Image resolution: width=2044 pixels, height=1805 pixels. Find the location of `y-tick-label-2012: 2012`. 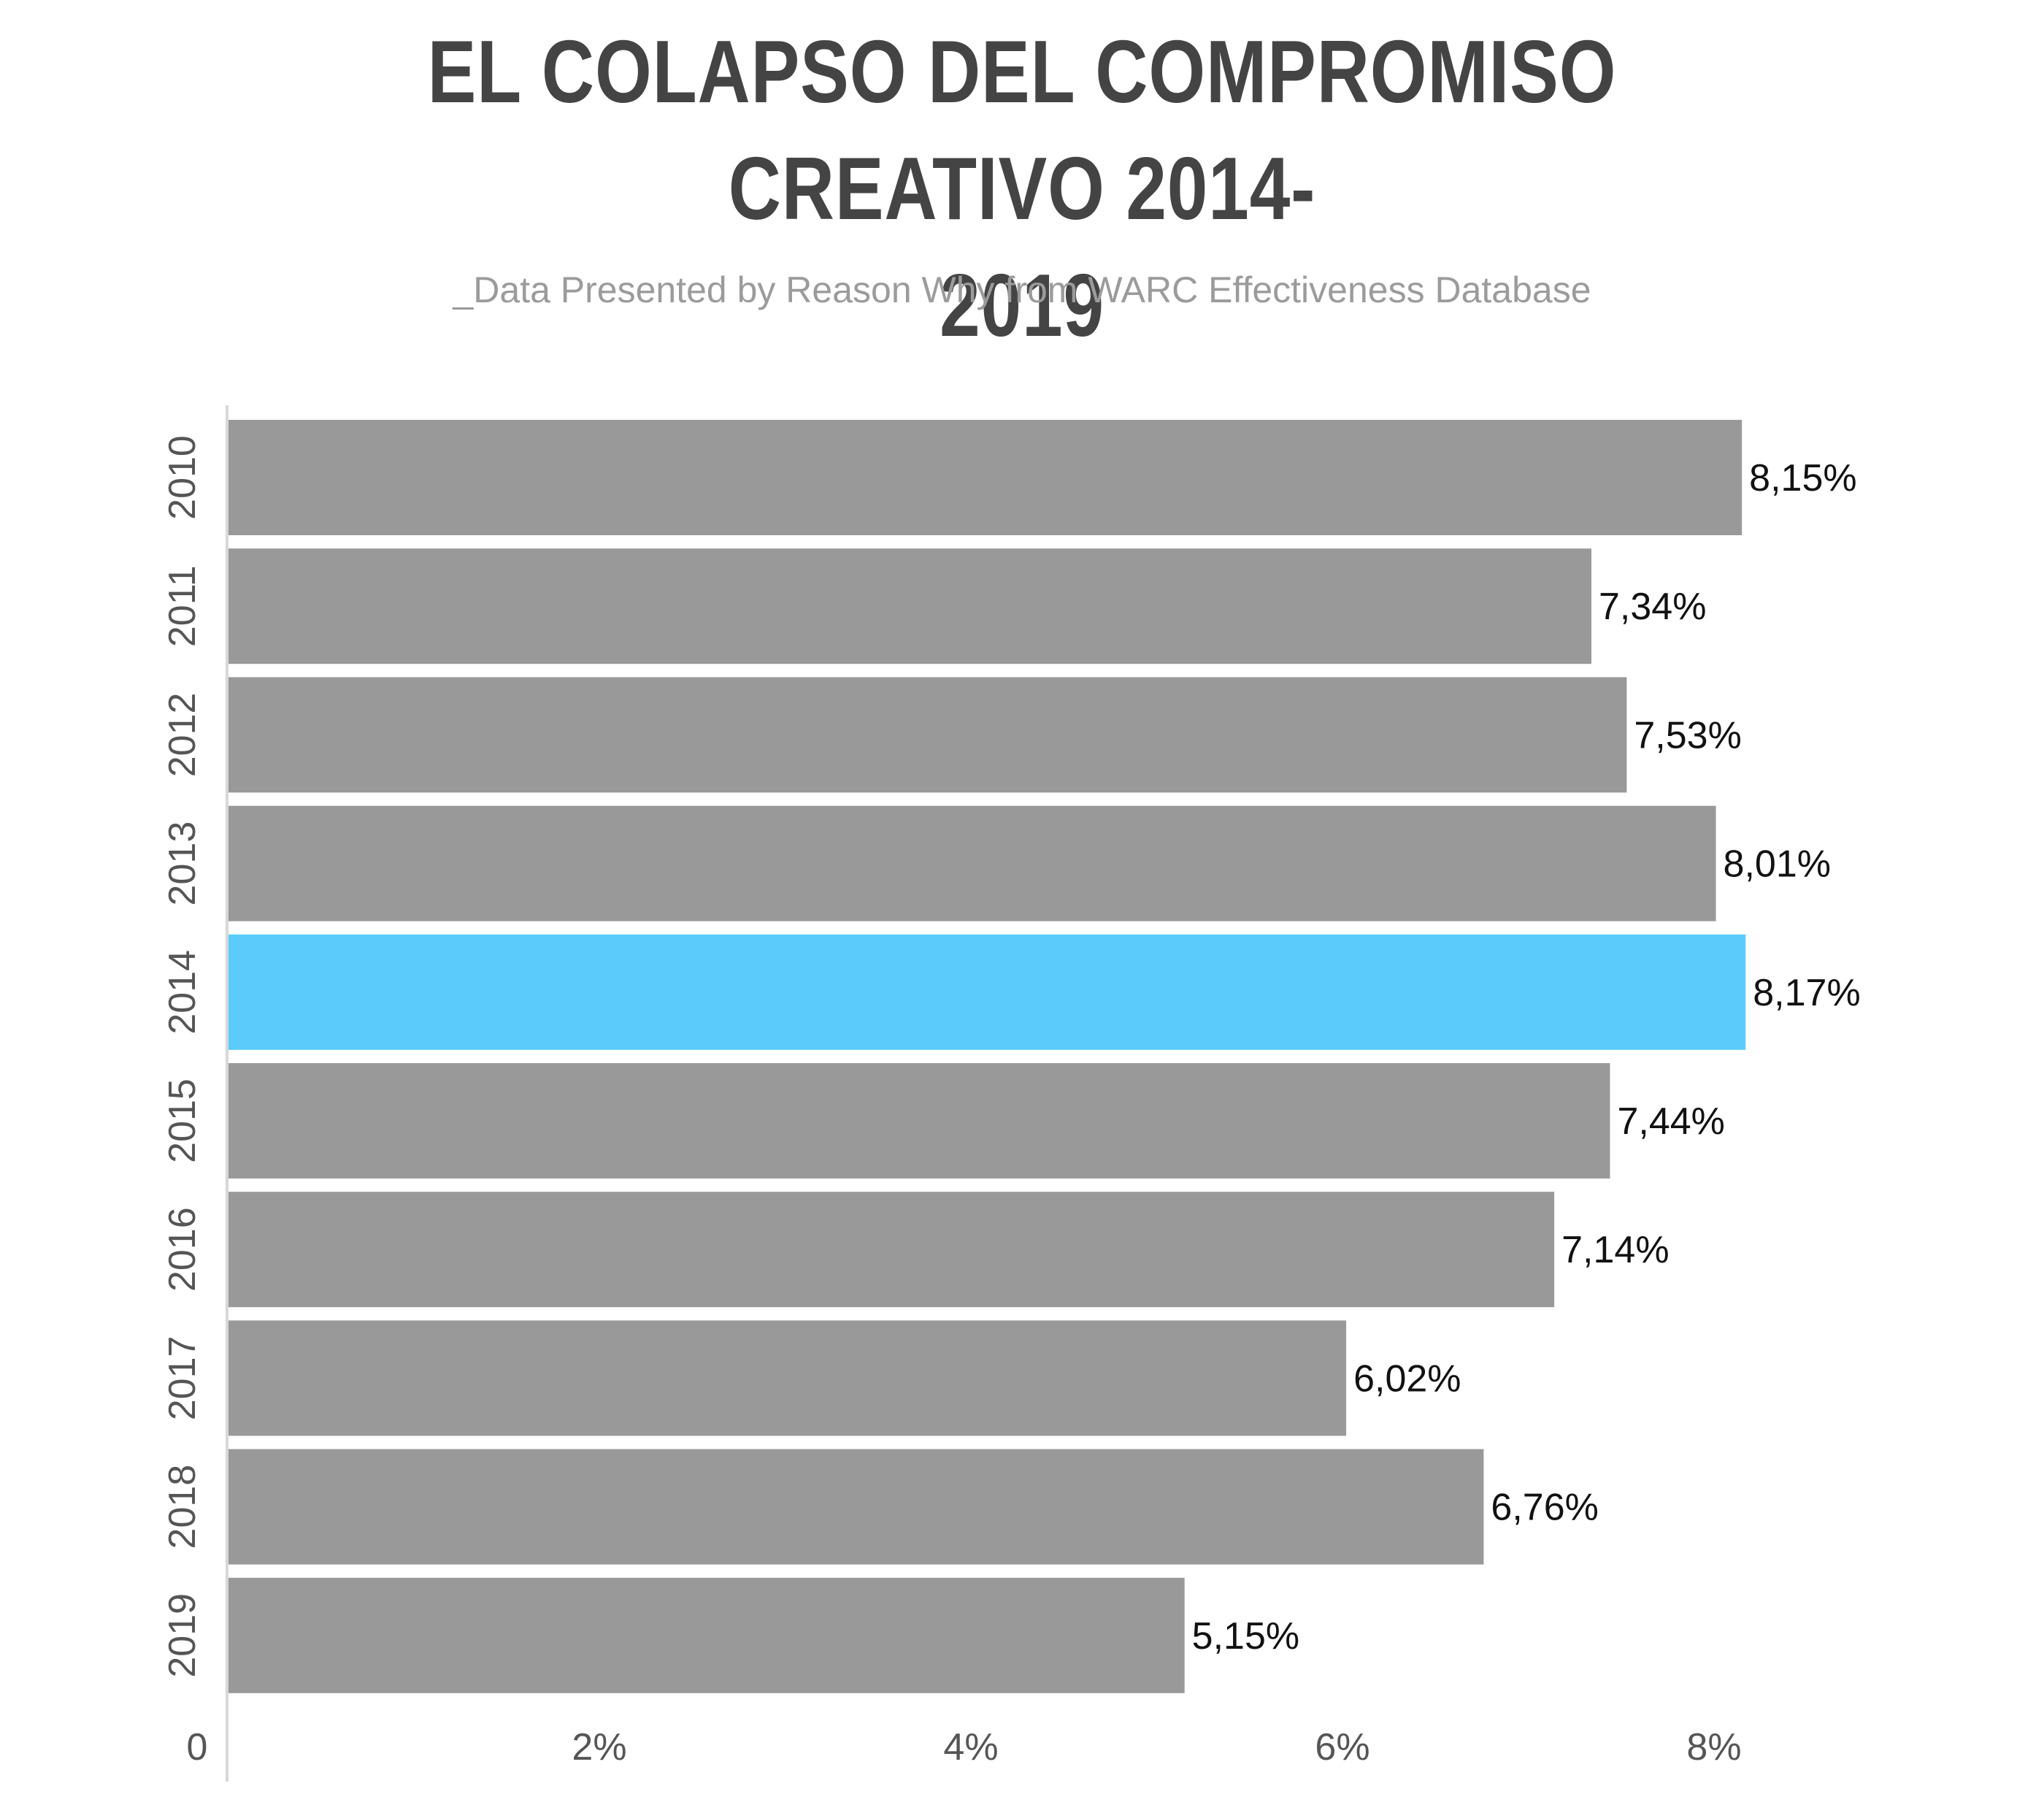

y-tick-label-2012: 2012 is located at coordinates (182, 735).